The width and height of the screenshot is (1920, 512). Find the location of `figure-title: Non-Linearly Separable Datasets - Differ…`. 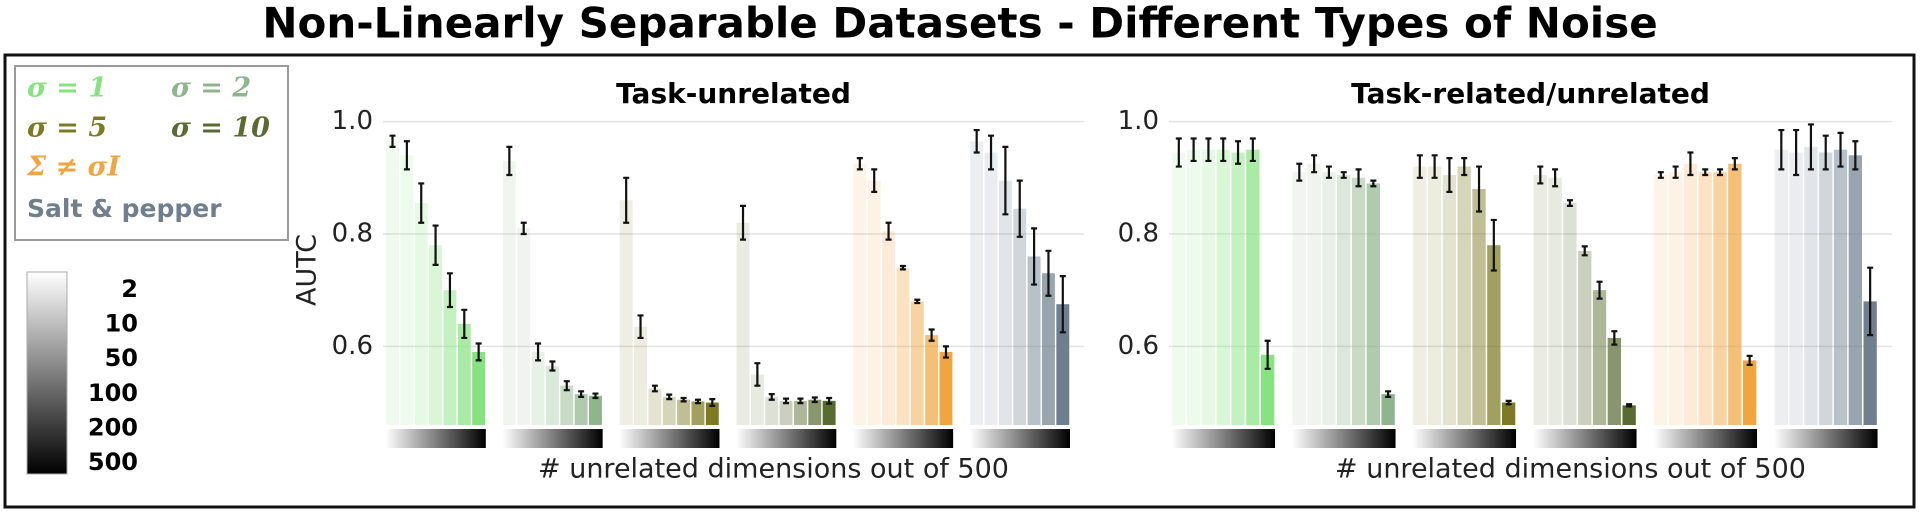

figure-title: Non-Linearly Separable Datasets - Differ… is located at coordinates (959, 24).